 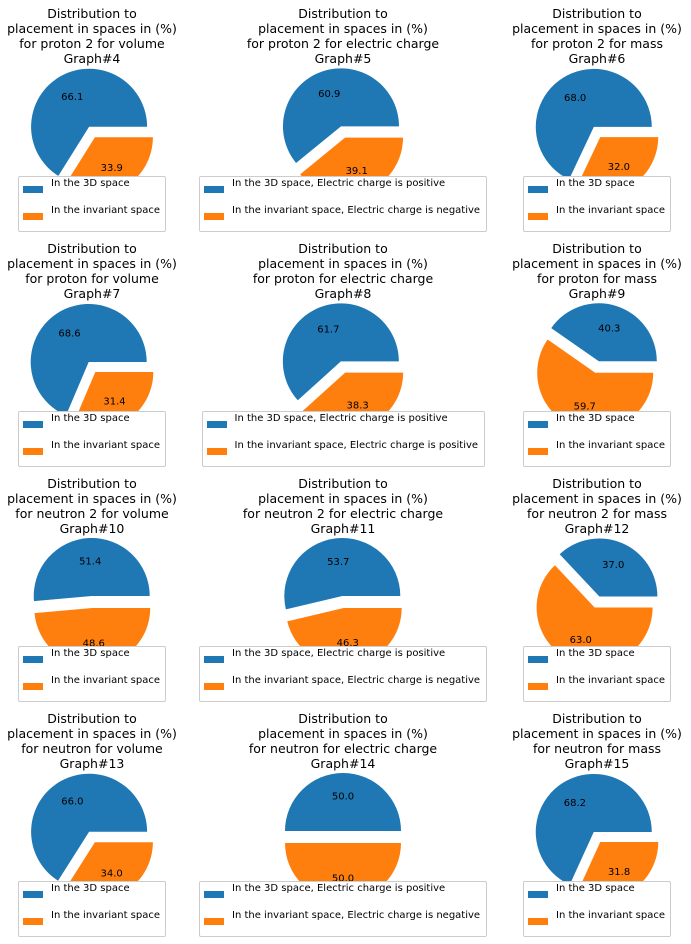 I want to click on pie-percentage-label: 34.0, so click(x=112, y=873).